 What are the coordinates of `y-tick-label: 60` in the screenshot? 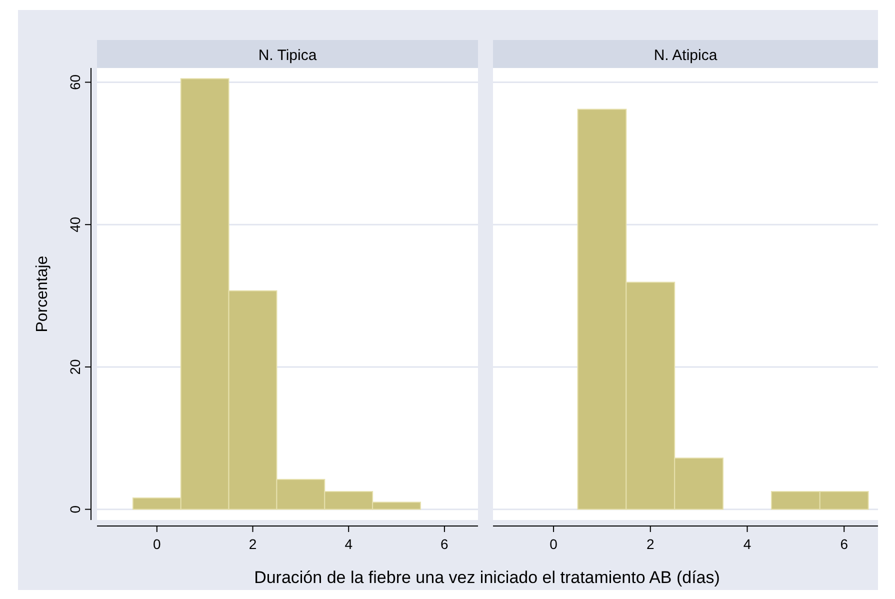 It's located at (75, 82).